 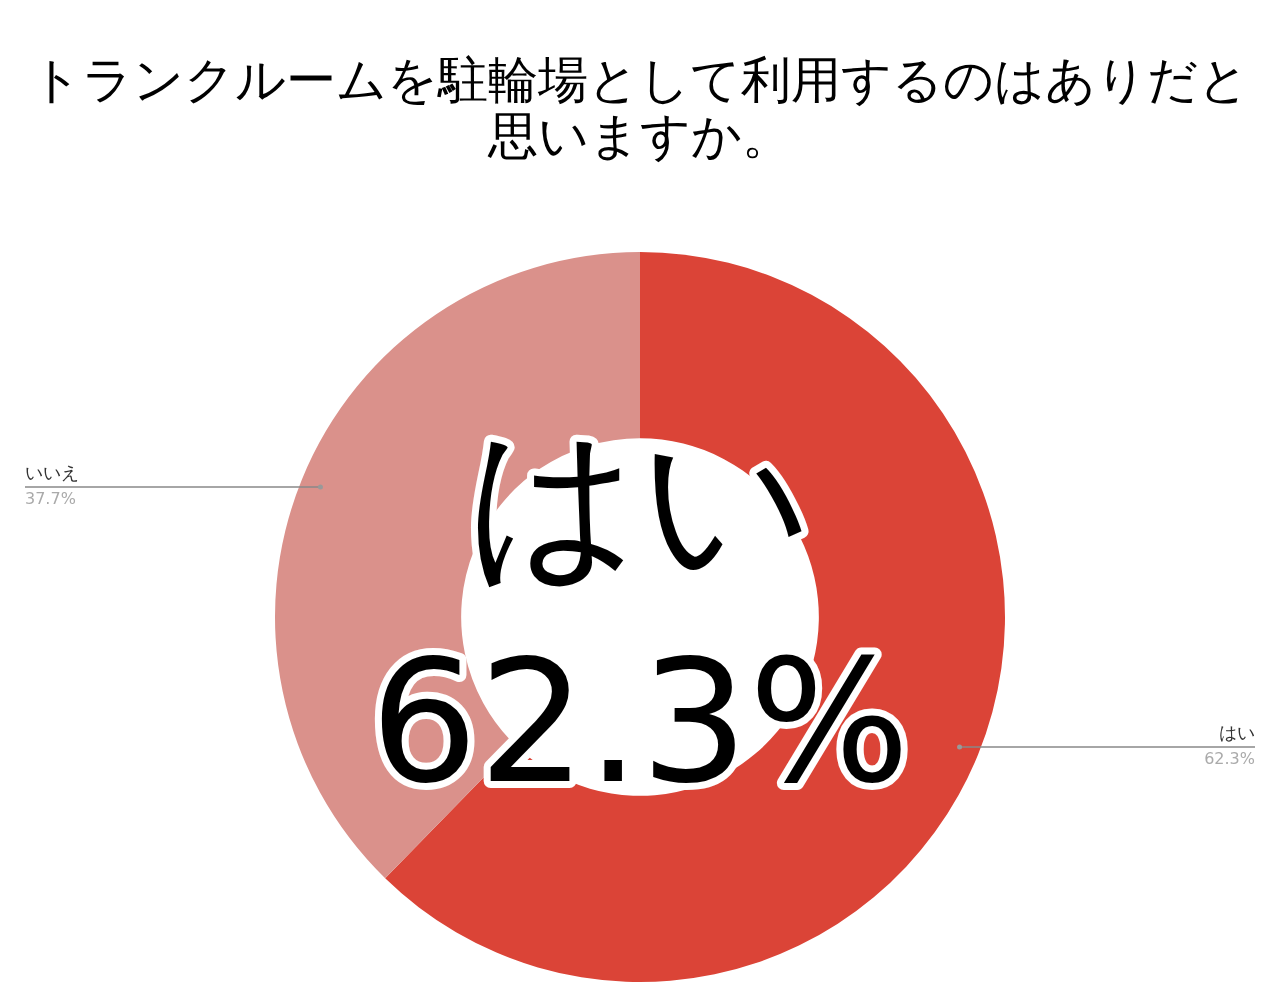 What do you see at coordinates (52, 472) in the screenshot?
I see `slice-label: いいえ` at bounding box center [52, 472].